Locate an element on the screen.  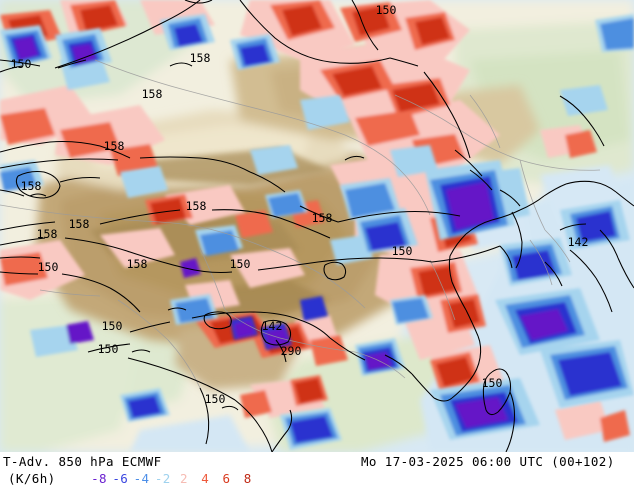
color-scale-tick-8: 8 is located at coordinates (247, 478).